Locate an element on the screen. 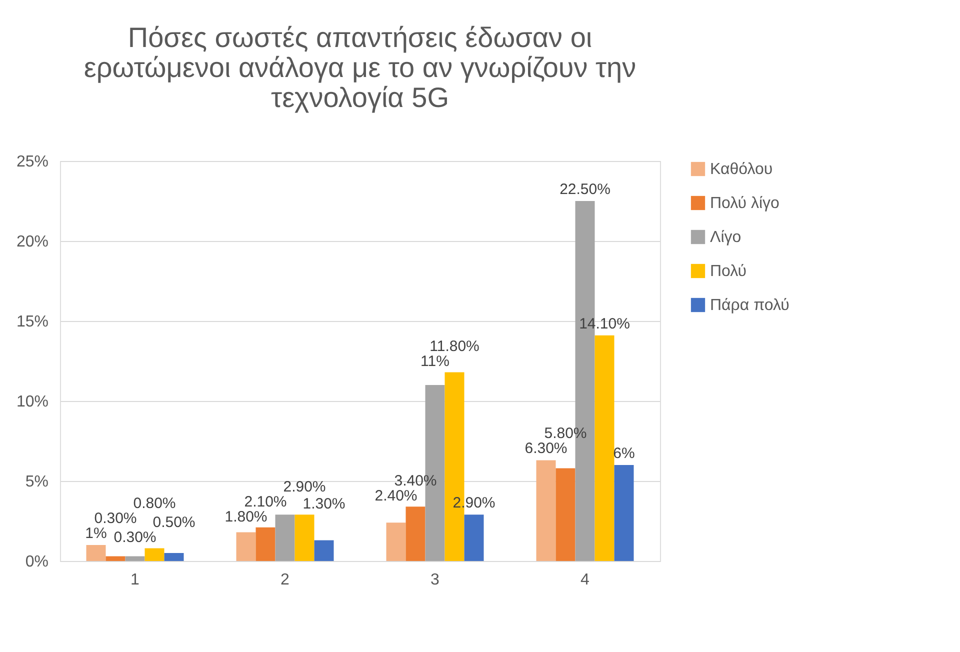  data-label: 14.10% is located at coordinates (604, 323).